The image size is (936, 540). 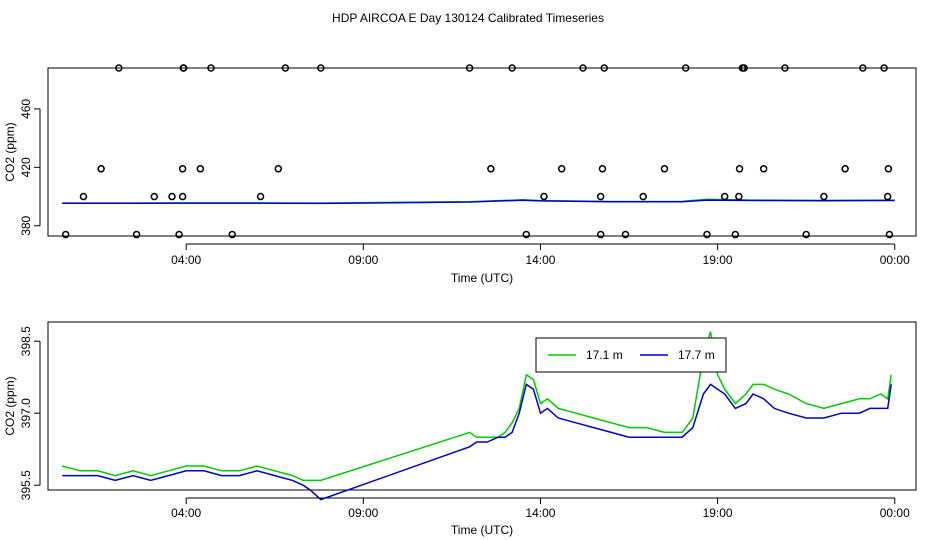 I want to click on y-tick-label: 395.5, so click(x=26, y=485).